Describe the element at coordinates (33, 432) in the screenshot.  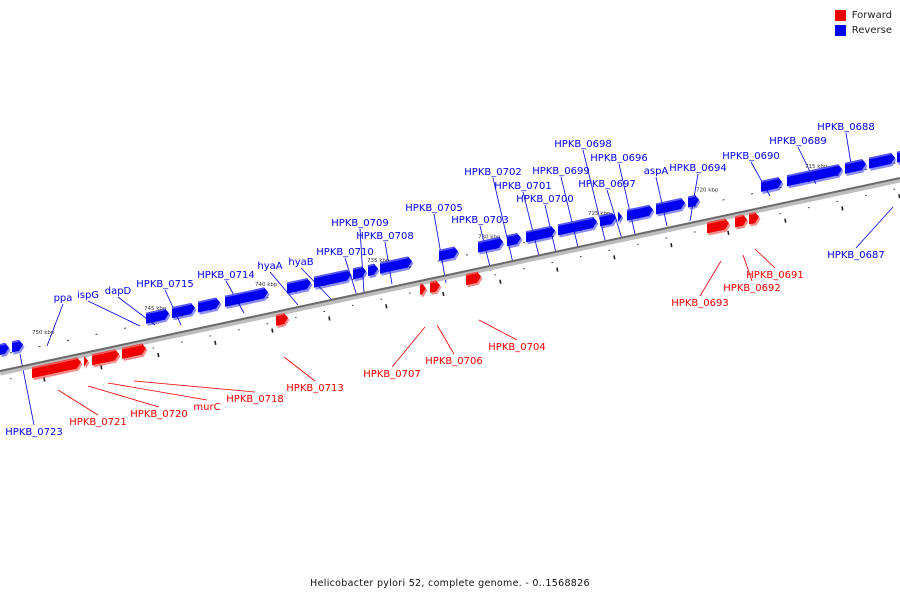
I see `gene-label-reverse: HPKB_0723` at that location.